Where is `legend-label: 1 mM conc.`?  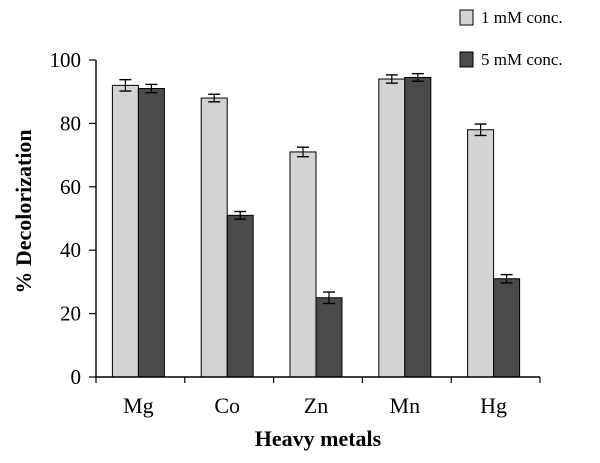 legend-label: 1 mM conc. is located at coordinates (522, 17).